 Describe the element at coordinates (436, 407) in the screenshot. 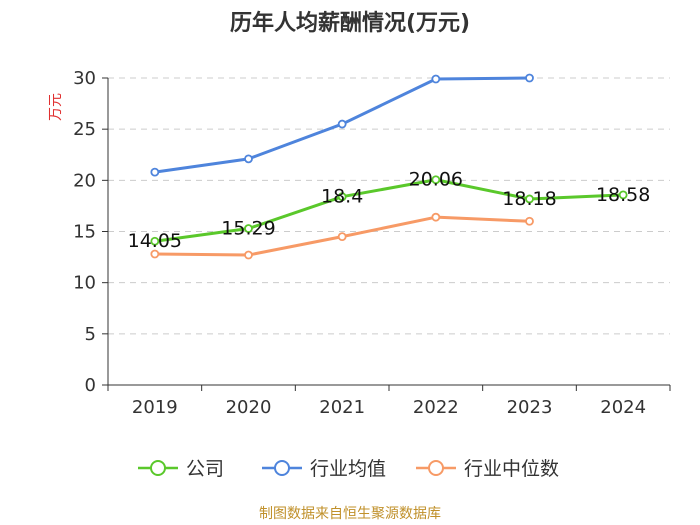

I see `x-tick-label: 2022` at that location.